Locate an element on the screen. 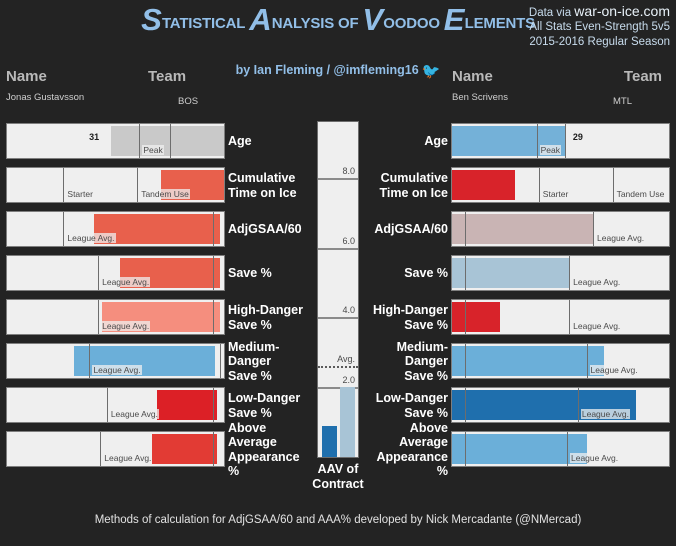 The width and height of the screenshot is (676, 546). data-via-prefix: Data via is located at coordinates (551, 13).